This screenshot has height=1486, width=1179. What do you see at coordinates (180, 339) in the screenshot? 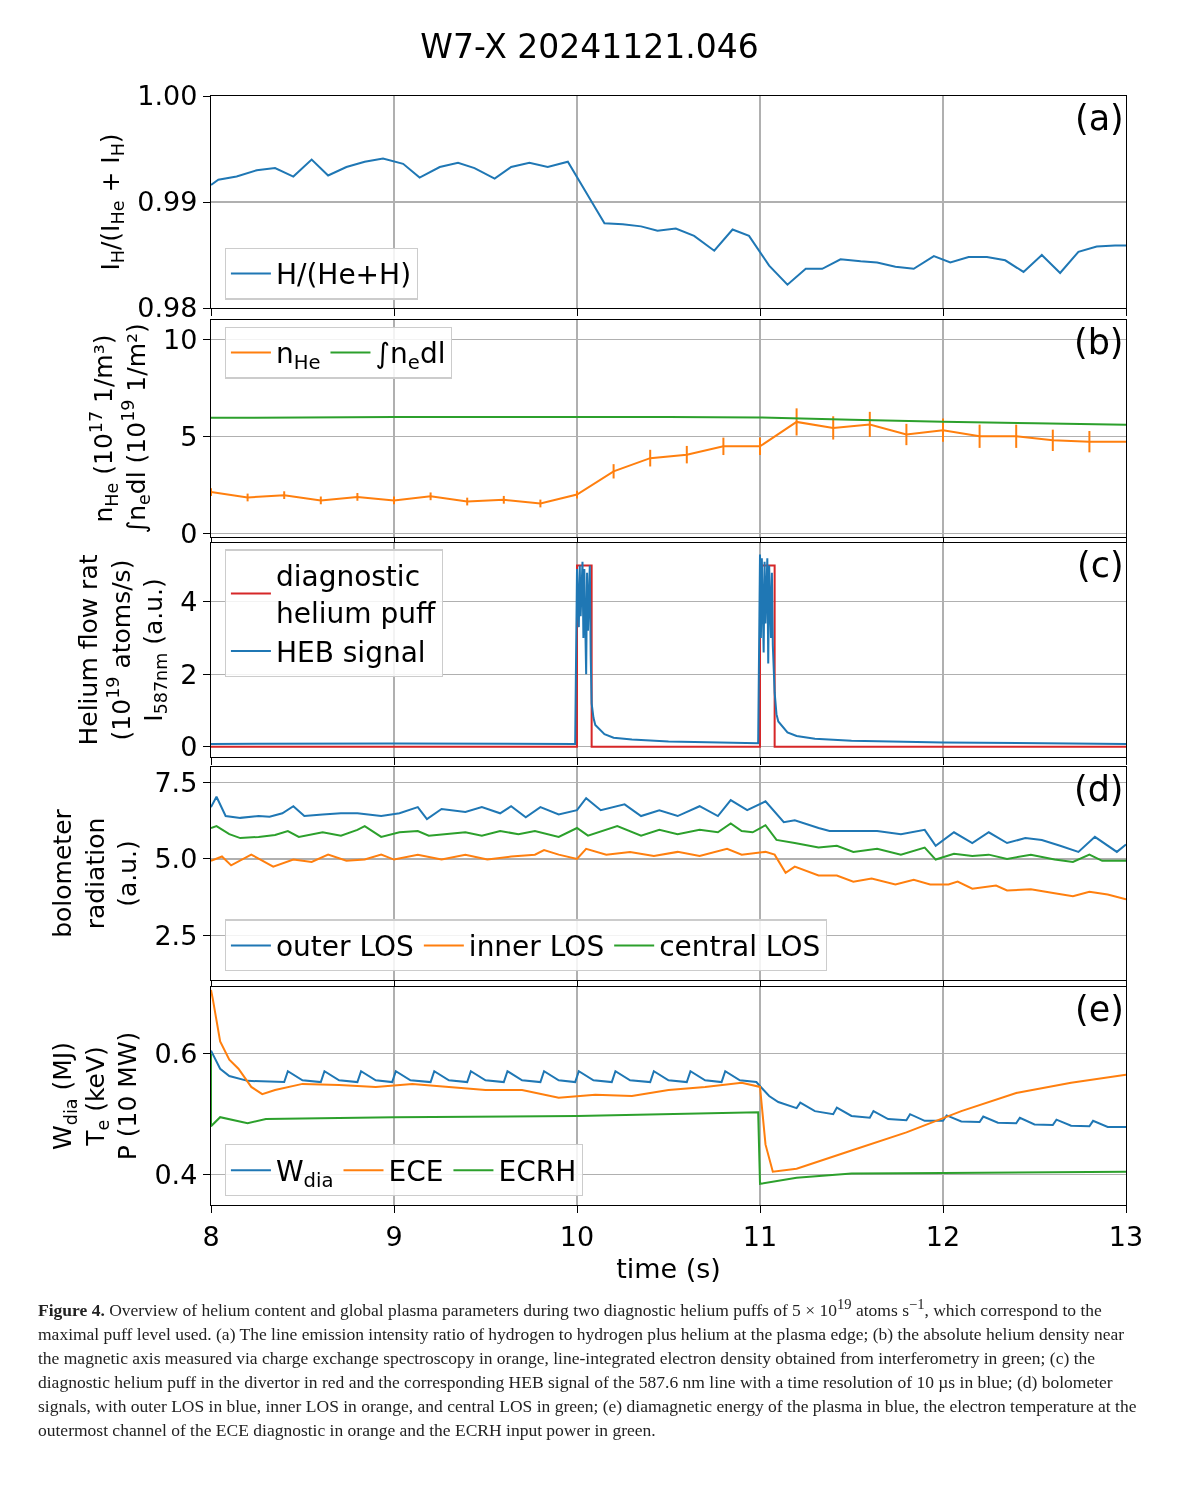
I see `y-tick-label: 10` at bounding box center [180, 339].